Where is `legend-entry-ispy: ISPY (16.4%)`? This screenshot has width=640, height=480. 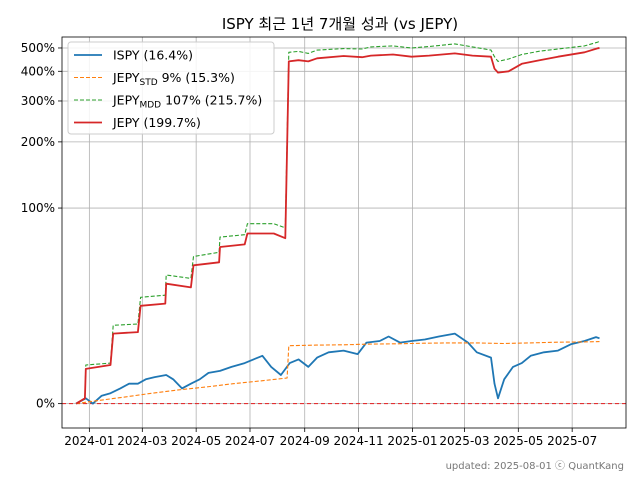 legend-entry-ispy: ISPY (16.4%) is located at coordinates (153, 55).